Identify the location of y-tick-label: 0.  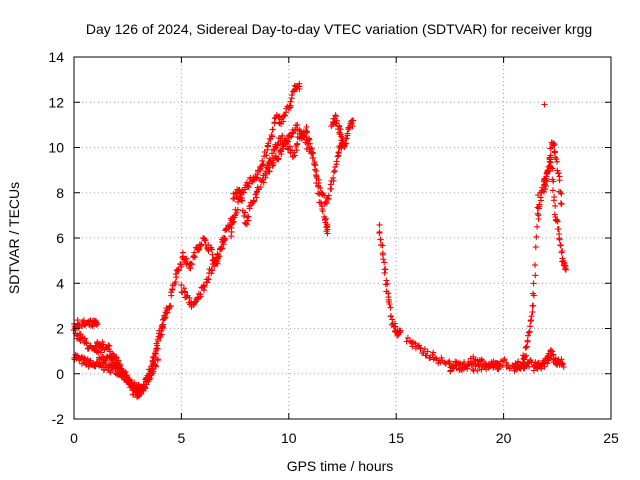
(60, 374).